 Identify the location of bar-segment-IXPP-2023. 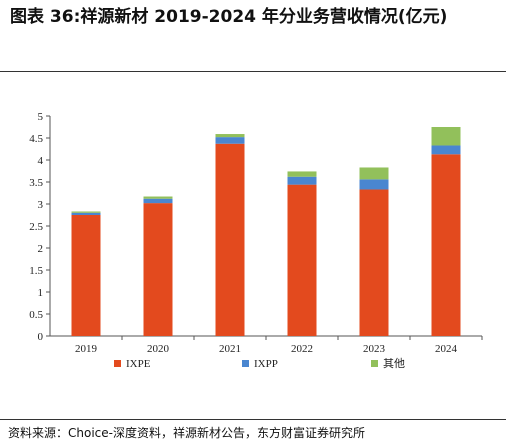
(374, 184).